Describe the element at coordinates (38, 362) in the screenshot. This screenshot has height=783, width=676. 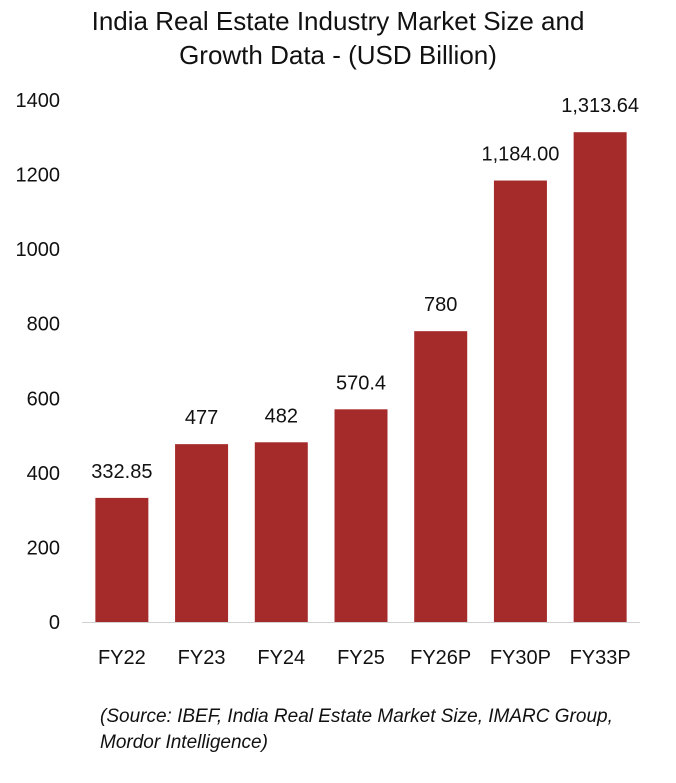
I see `y-axis-tick-labels: 0 200 400 600 800 1000 1200 1400` at that location.